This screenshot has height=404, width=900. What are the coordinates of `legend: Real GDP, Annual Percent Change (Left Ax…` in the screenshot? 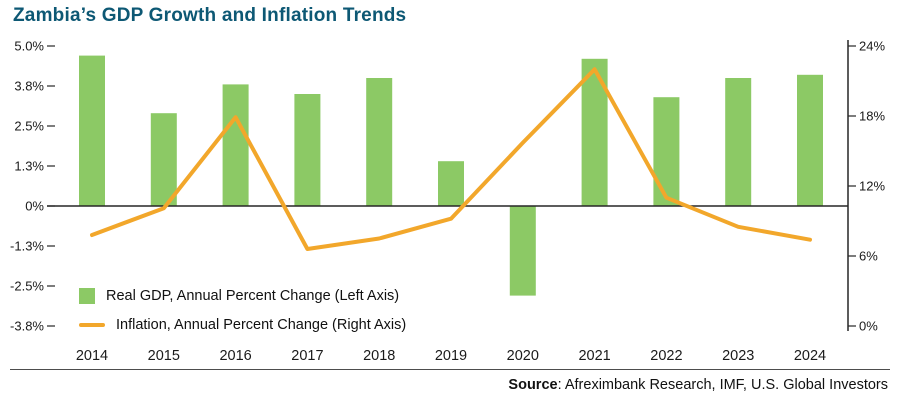 It's located at (242, 310).